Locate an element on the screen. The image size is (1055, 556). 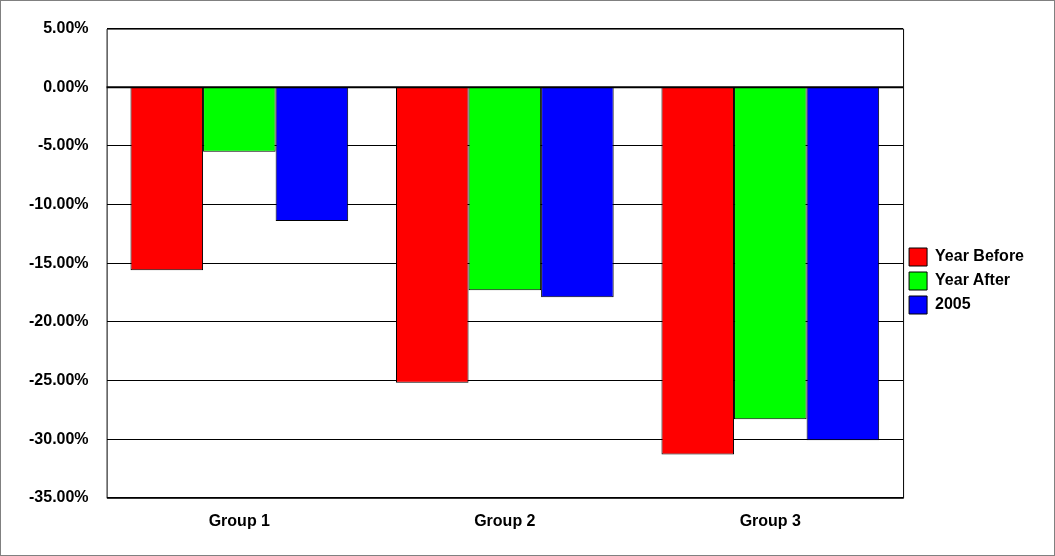
y-tick-label: -30.00% is located at coordinates (59, 438).